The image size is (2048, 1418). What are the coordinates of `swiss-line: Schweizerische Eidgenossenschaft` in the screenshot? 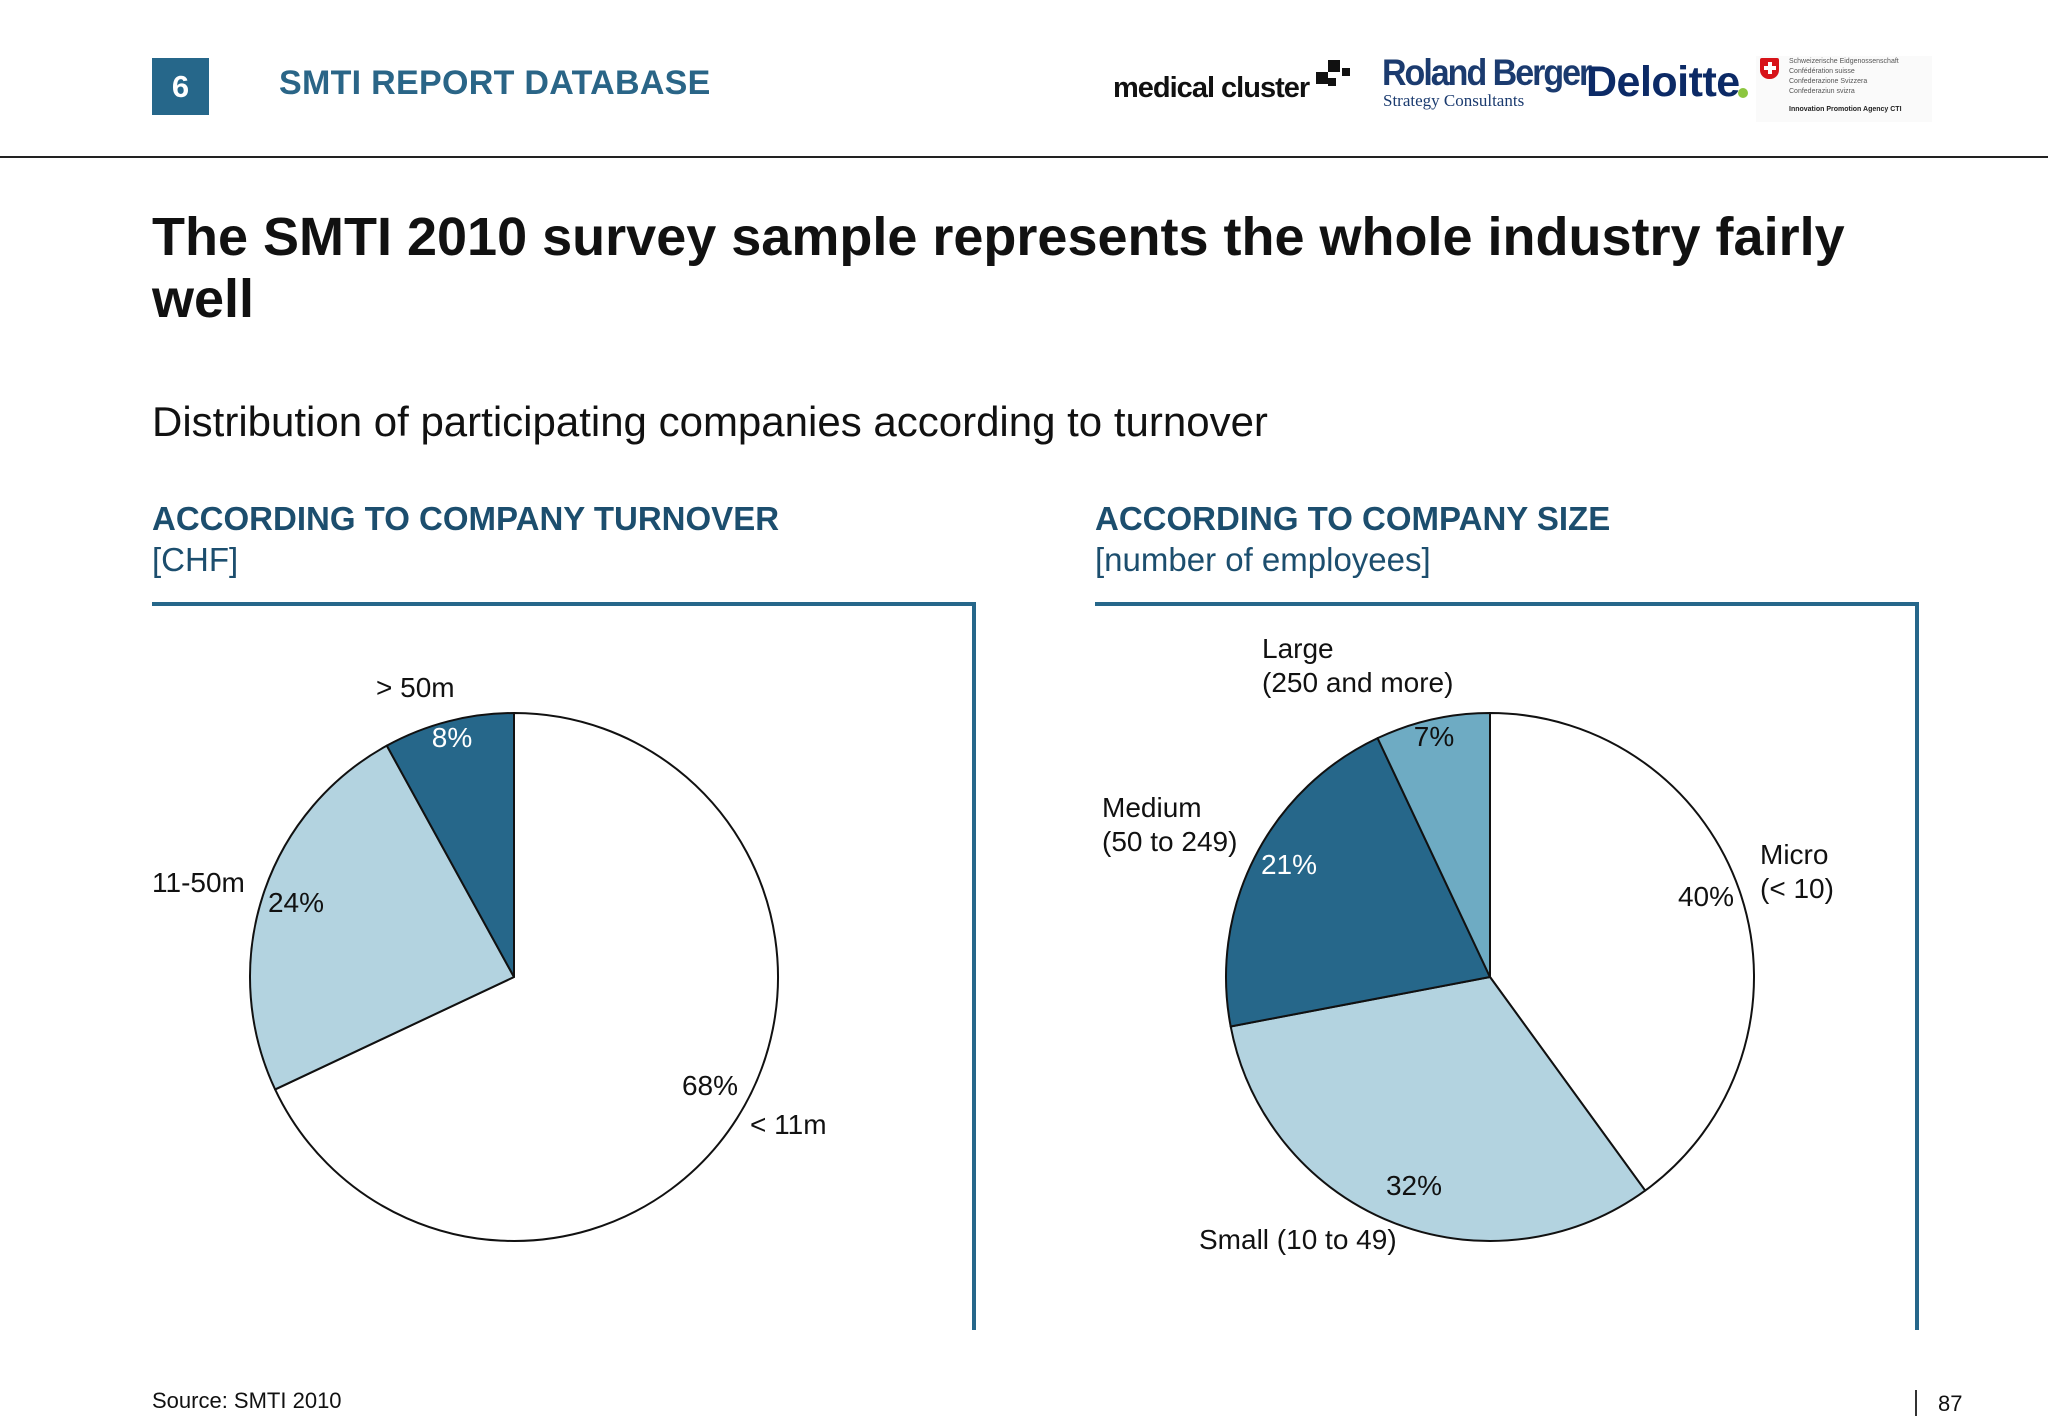 It's located at (1844, 61).